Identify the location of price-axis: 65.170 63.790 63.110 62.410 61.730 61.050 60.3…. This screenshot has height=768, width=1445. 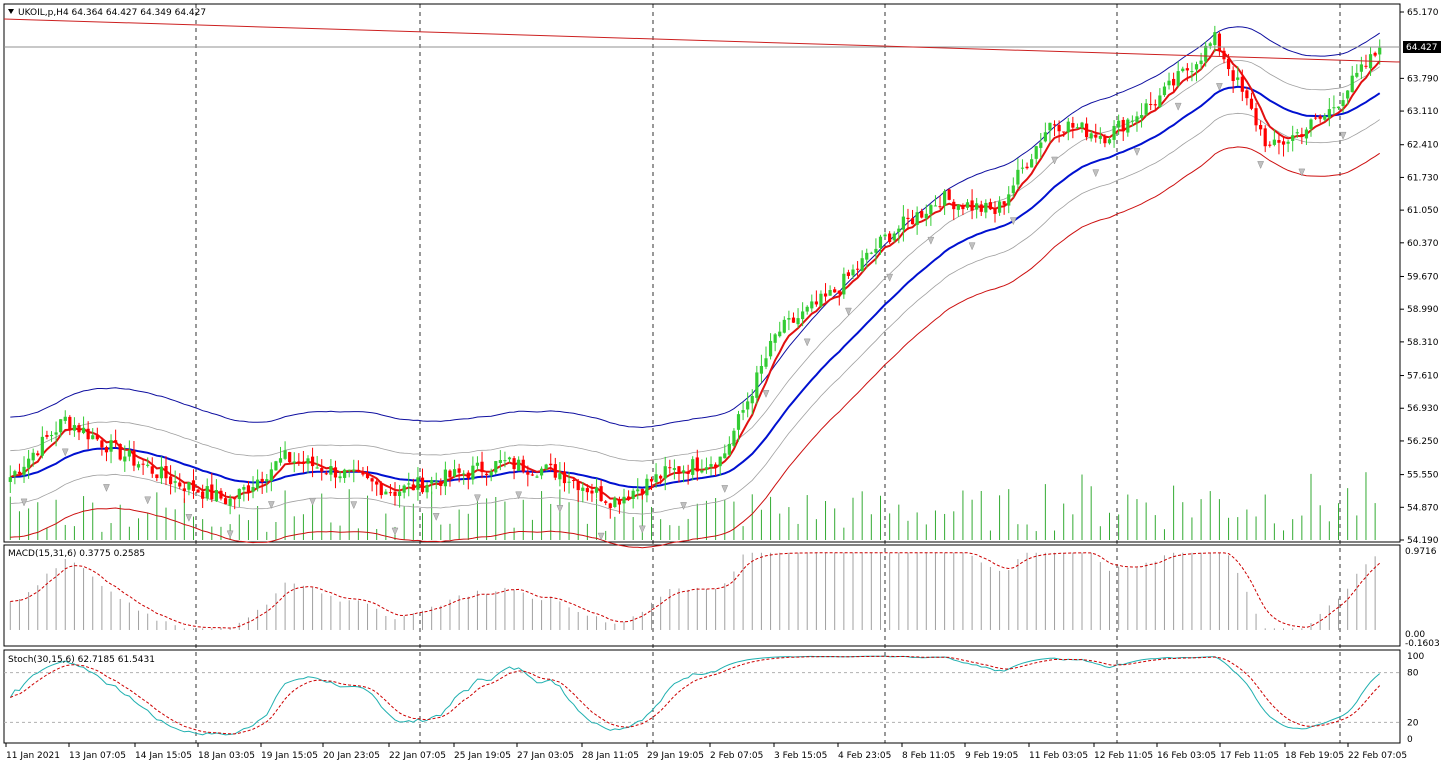
(1419, 277).